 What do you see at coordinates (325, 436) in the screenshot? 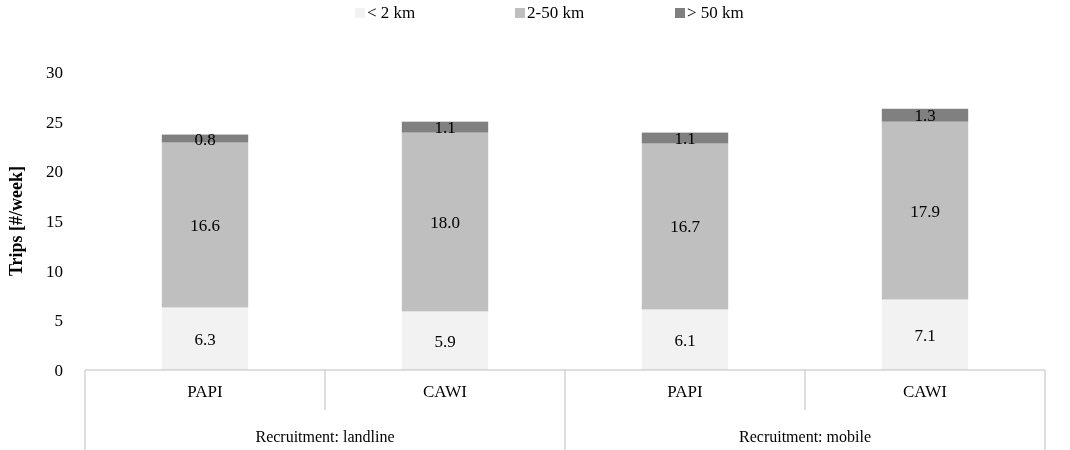
I see `text: Recruitment: landline` at bounding box center [325, 436].